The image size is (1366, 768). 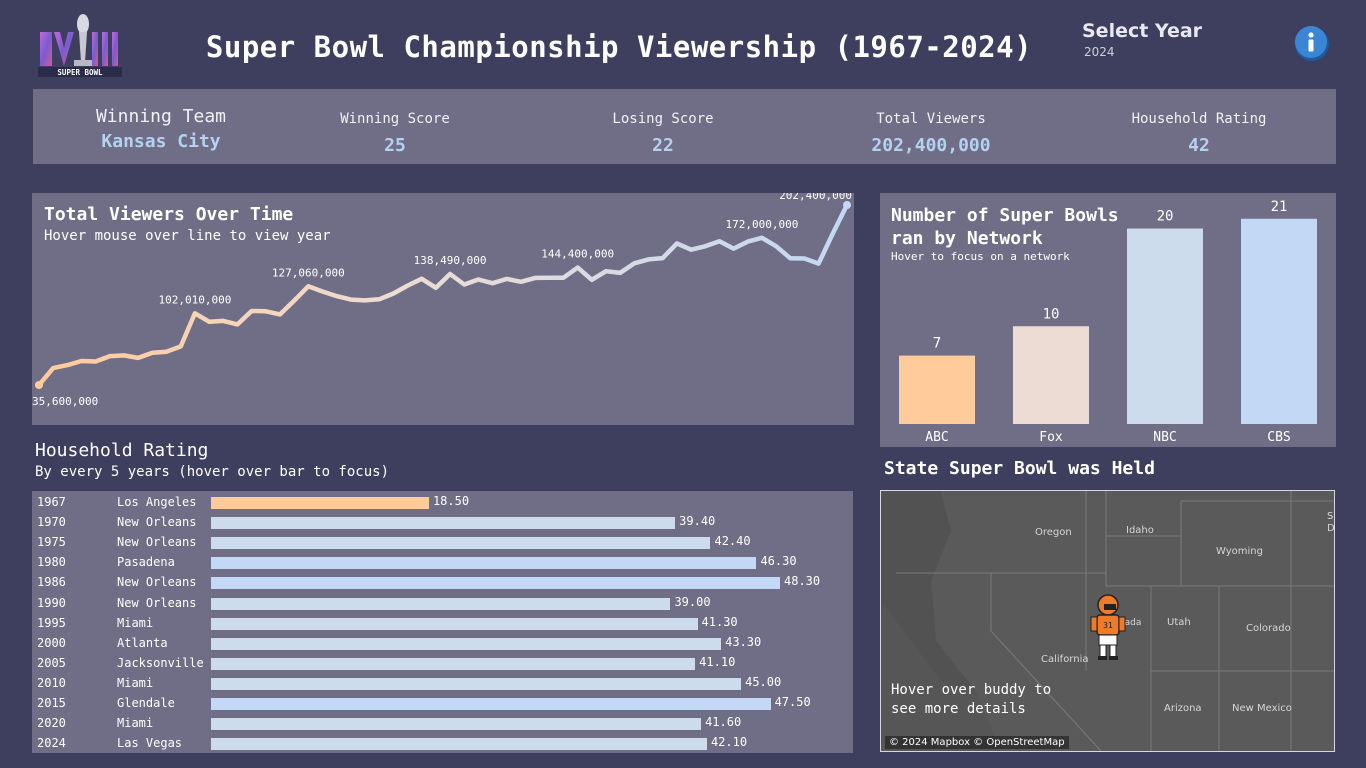 I want to click on kpi-value: 25, so click(x=395, y=145).